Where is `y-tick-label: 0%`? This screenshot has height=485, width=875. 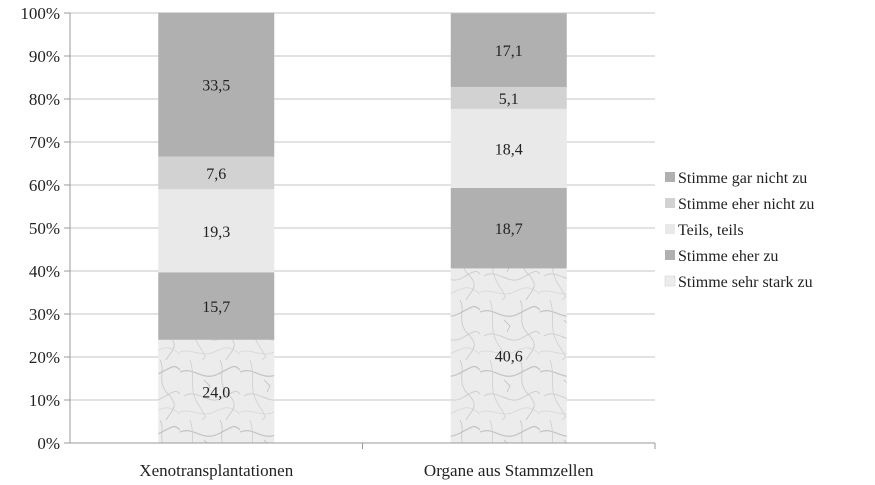
y-tick-label: 0% is located at coordinates (48, 443).